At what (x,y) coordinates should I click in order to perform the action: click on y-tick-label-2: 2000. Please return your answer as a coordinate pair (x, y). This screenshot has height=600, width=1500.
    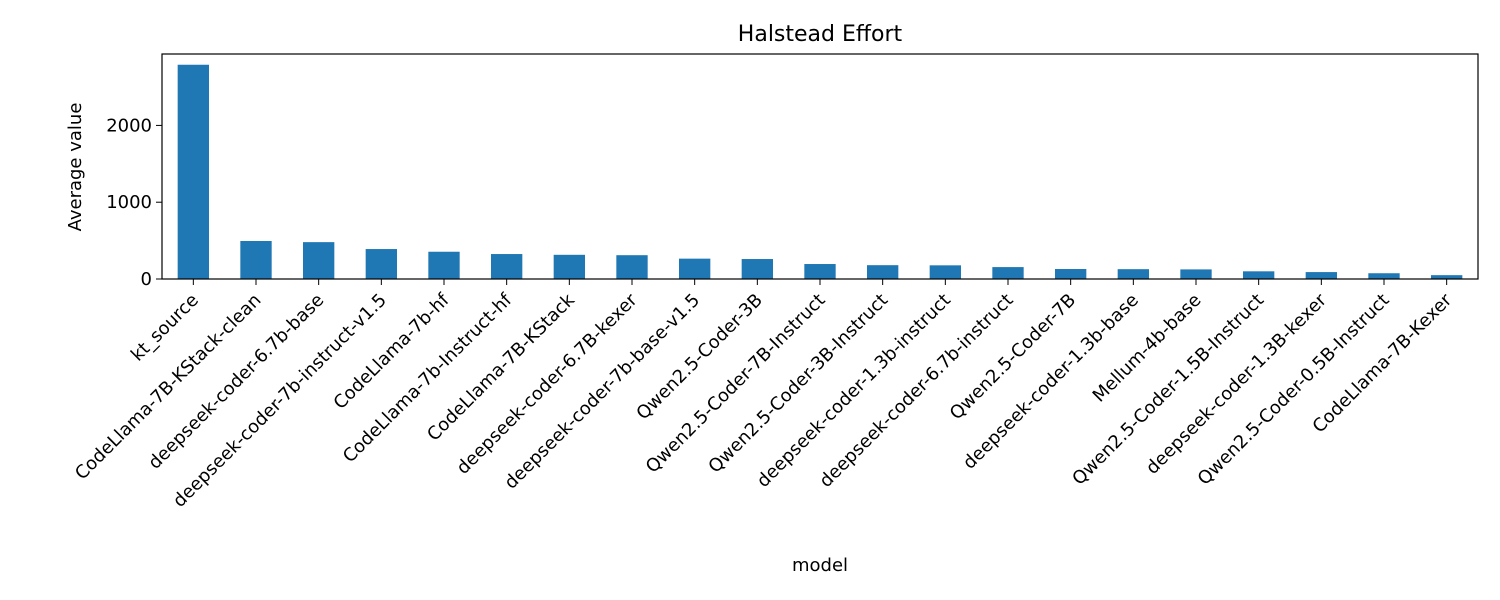
    Looking at the image, I should click on (129, 125).